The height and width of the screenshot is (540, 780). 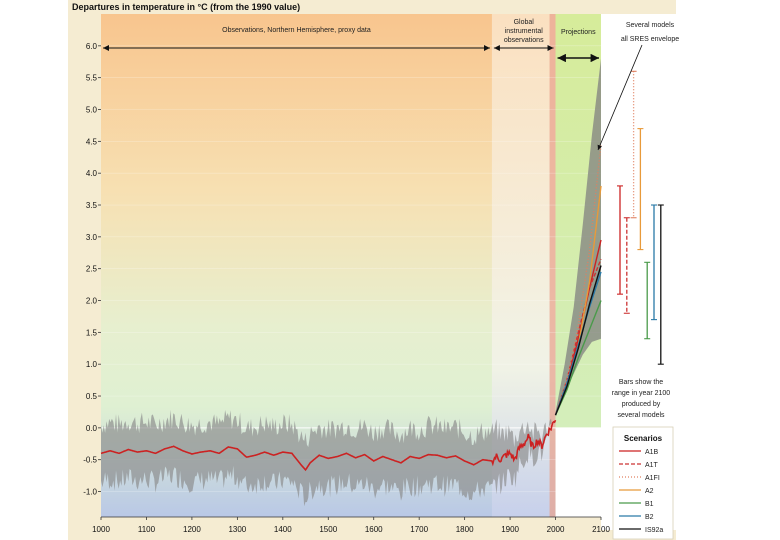 I want to click on y-tick-label: -0.5, so click(x=90, y=460).